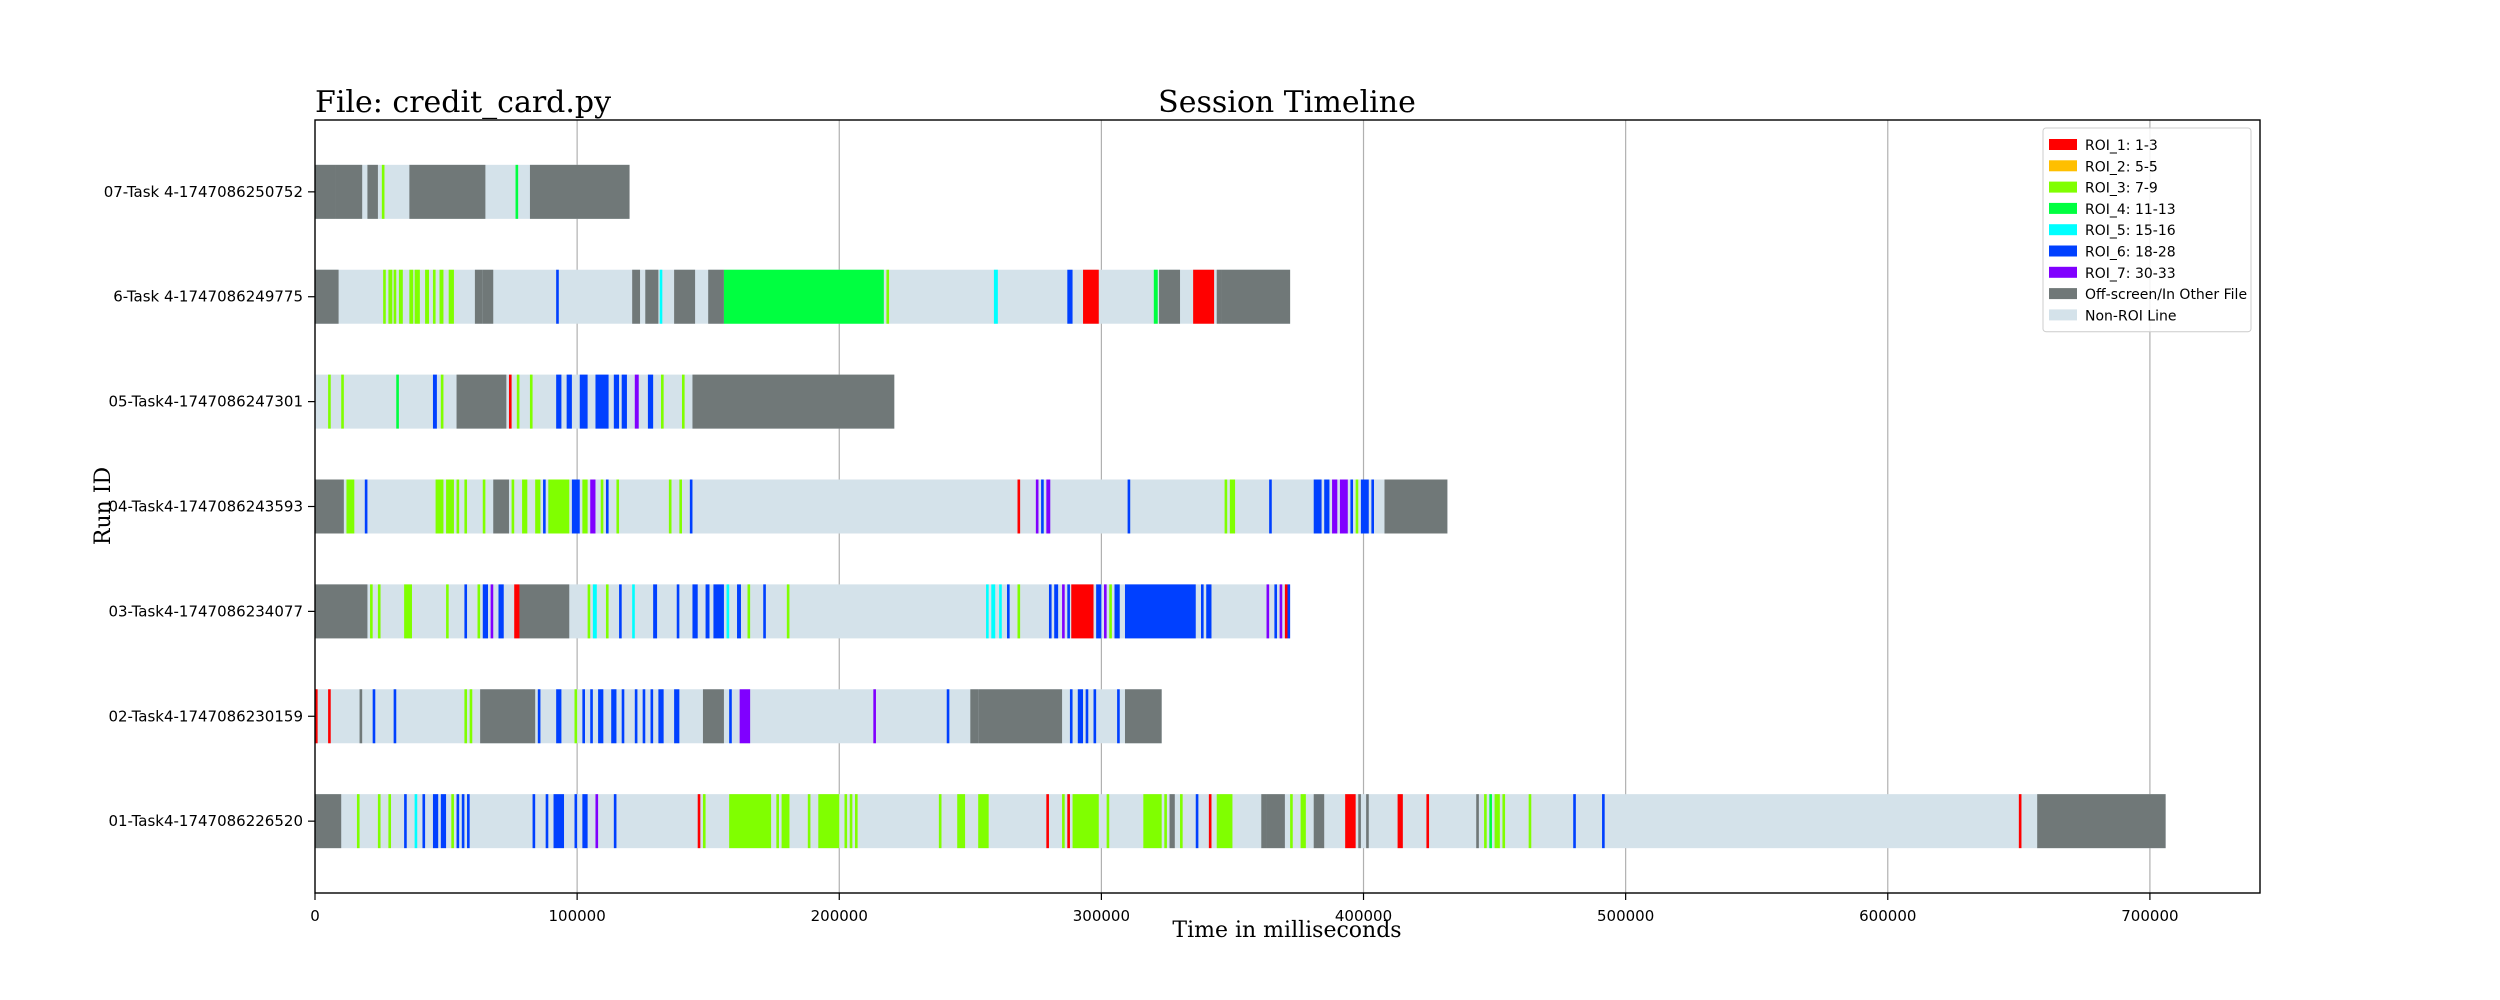 The width and height of the screenshot is (2500, 1000). Describe the element at coordinates (103, 506) in the screenshot. I see `y-axis-label: Run ID` at that location.